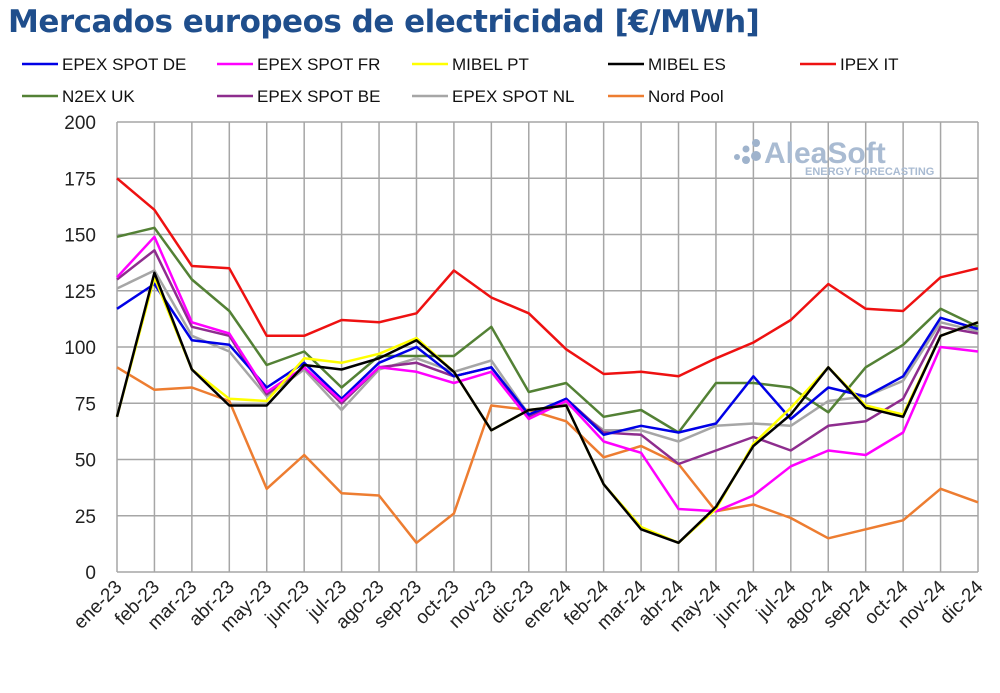 This screenshot has height=693, width=1000. Describe the element at coordinates (124, 64) in the screenshot. I see `legend-label: EPEX SPOT DE` at that location.